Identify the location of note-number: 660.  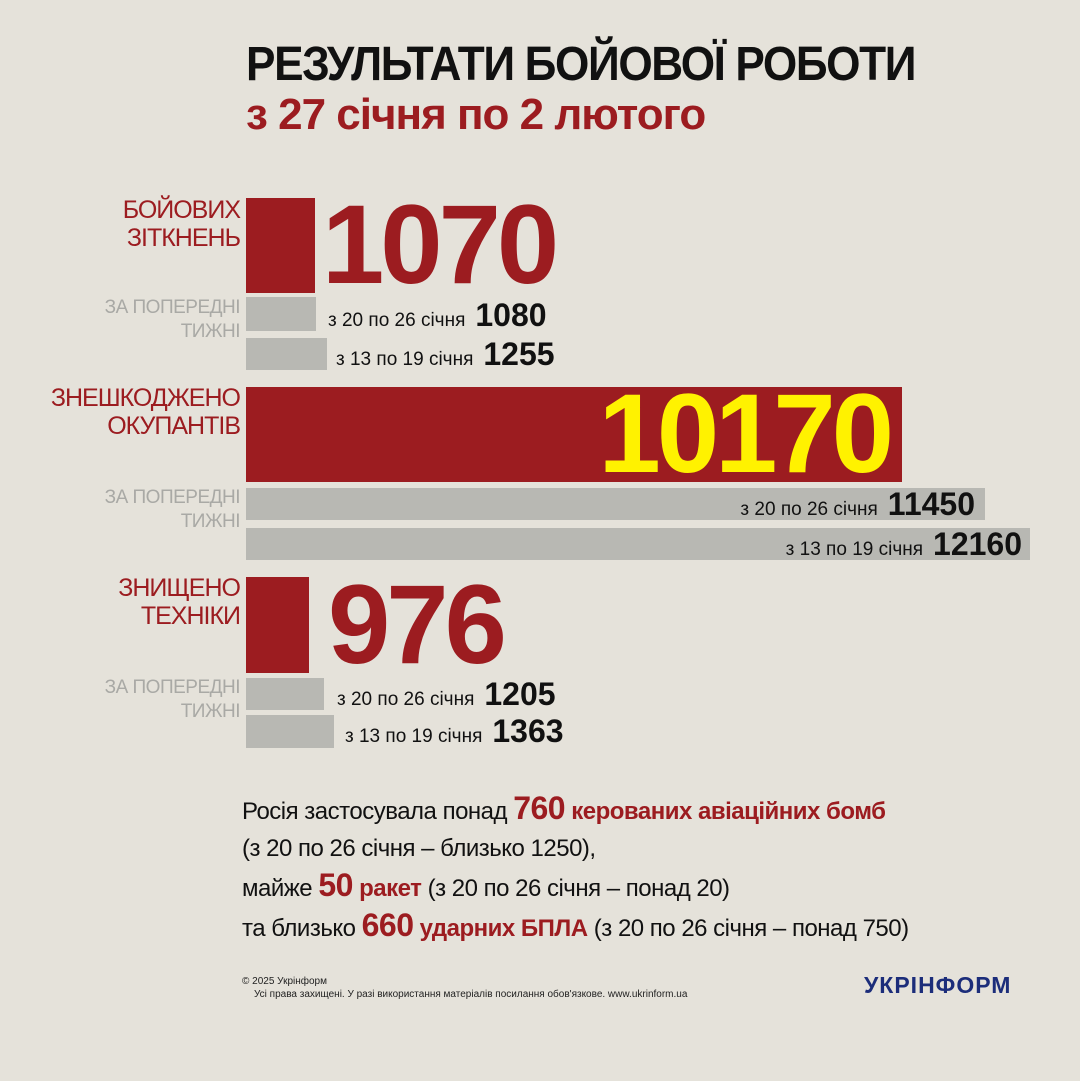
(387, 925).